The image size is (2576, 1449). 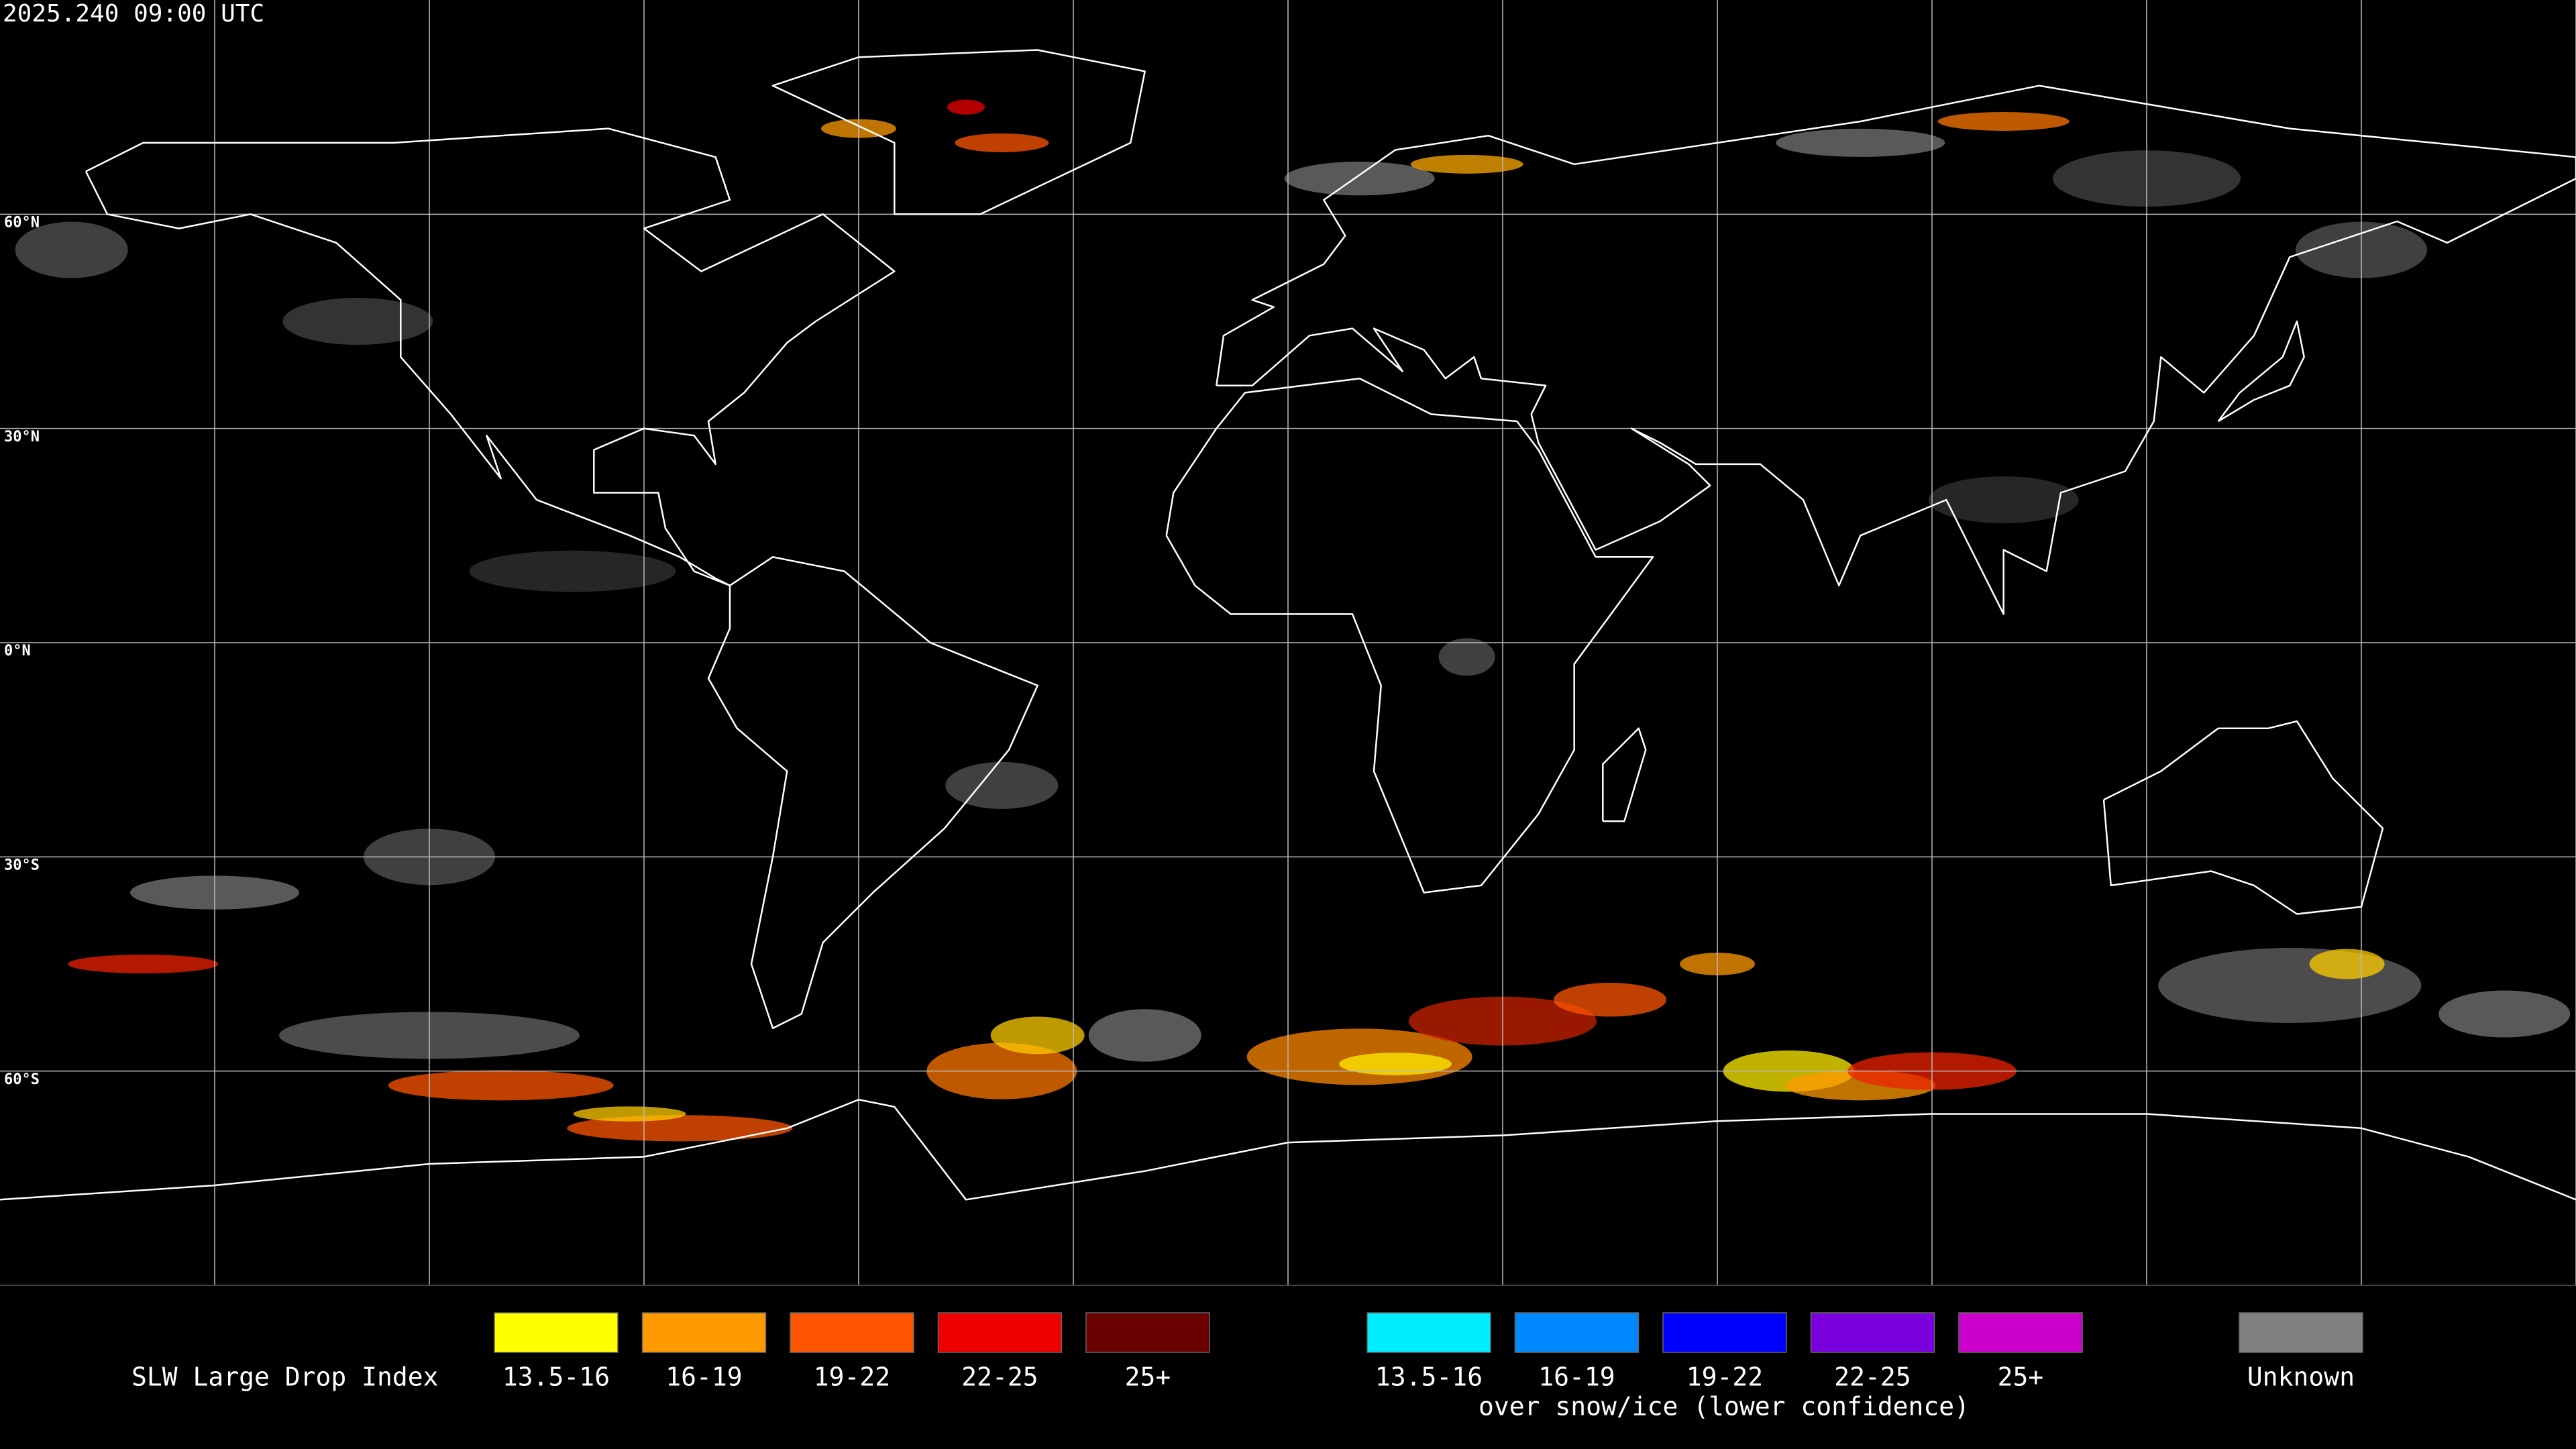 I want to click on timestamp: 2025.240 09:00 UTC, so click(x=133, y=14).